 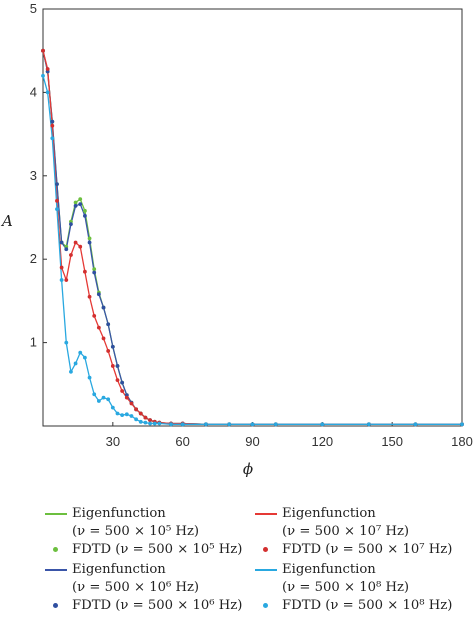 What do you see at coordinates (346, 531) in the screenshot?
I see `legend-label-frequency: (ν = 500 × 10⁷ Hz)` at bounding box center [346, 531].